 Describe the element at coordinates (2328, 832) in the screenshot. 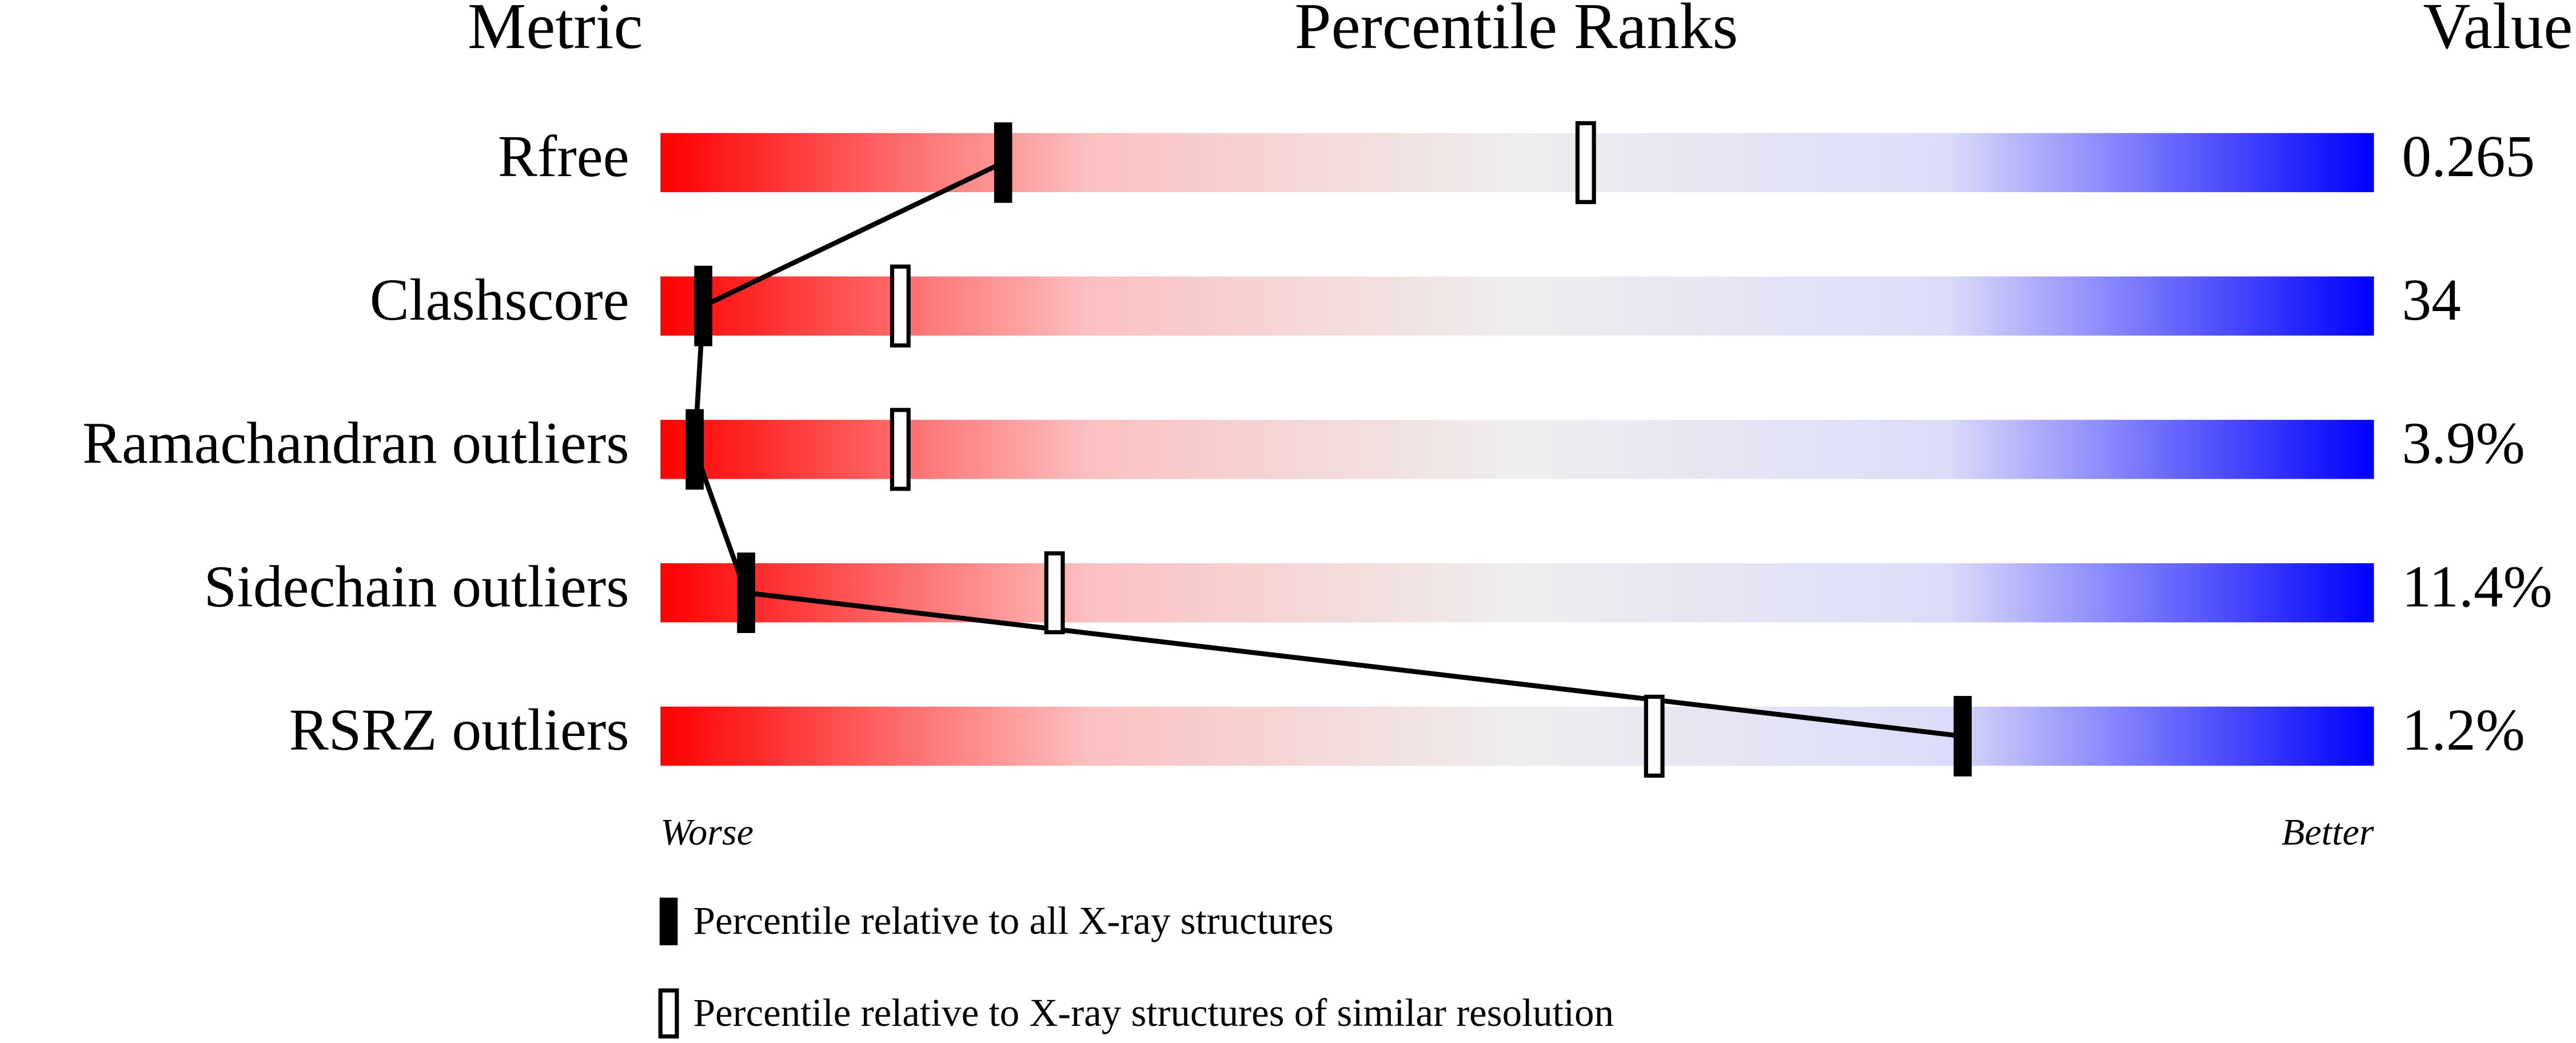

I see `better-label: Better` at that location.